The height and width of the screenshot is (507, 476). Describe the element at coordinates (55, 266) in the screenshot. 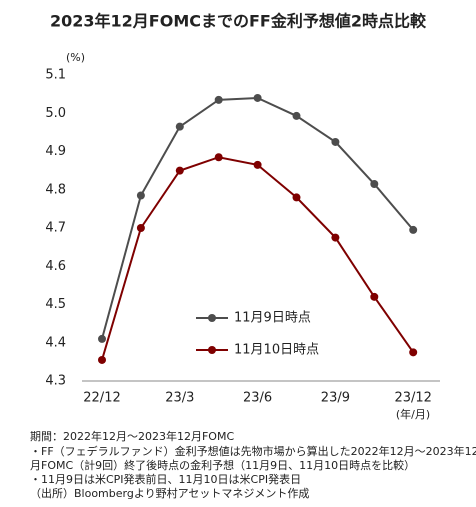

I see `y-tick-label: 4.6` at that location.